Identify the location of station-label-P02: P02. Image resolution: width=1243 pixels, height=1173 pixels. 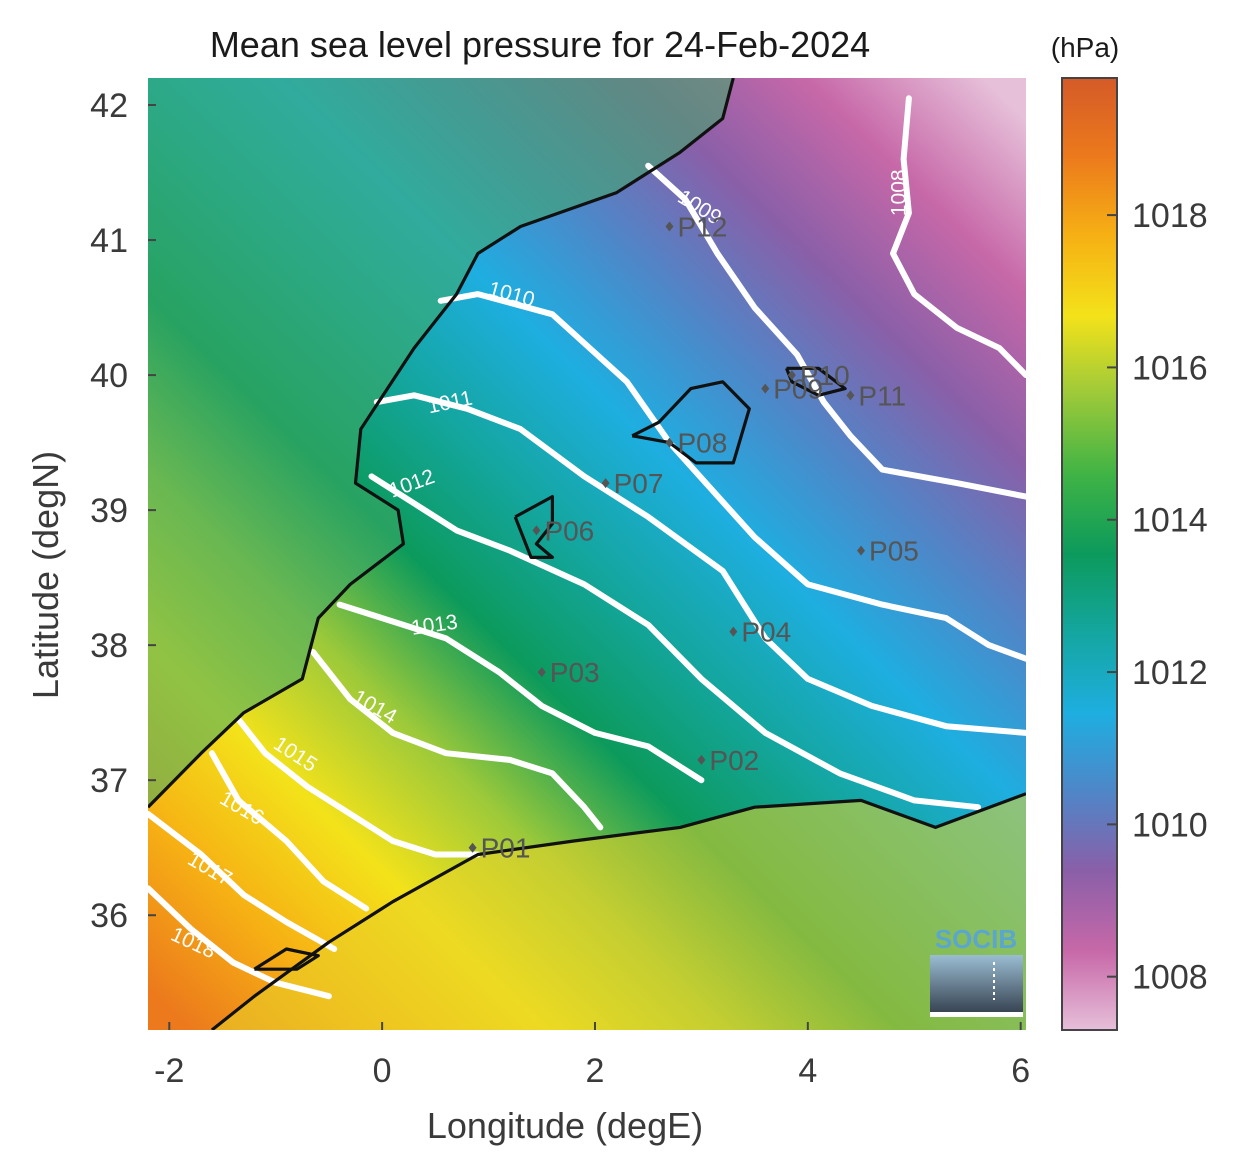
(734, 760).